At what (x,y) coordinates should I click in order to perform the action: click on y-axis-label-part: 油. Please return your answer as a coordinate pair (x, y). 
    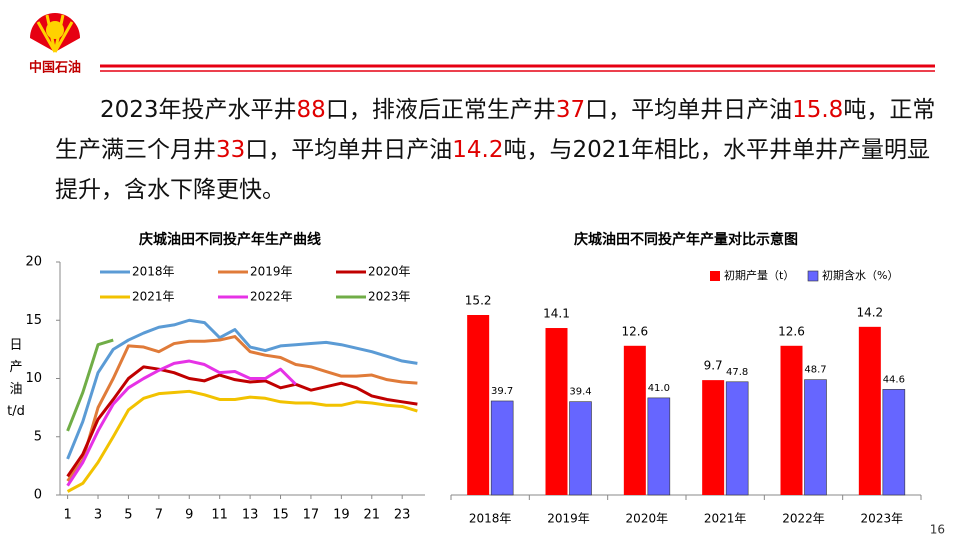
    Looking at the image, I should click on (15, 389).